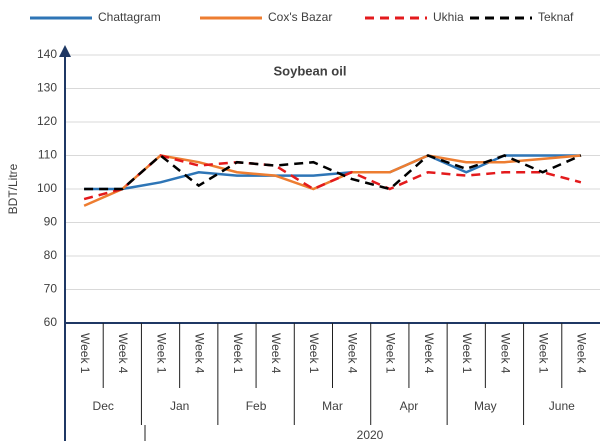 The width and height of the screenshot is (603, 441). What do you see at coordinates (370, 434) in the screenshot?
I see `year-label: 2020` at bounding box center [370, 434].